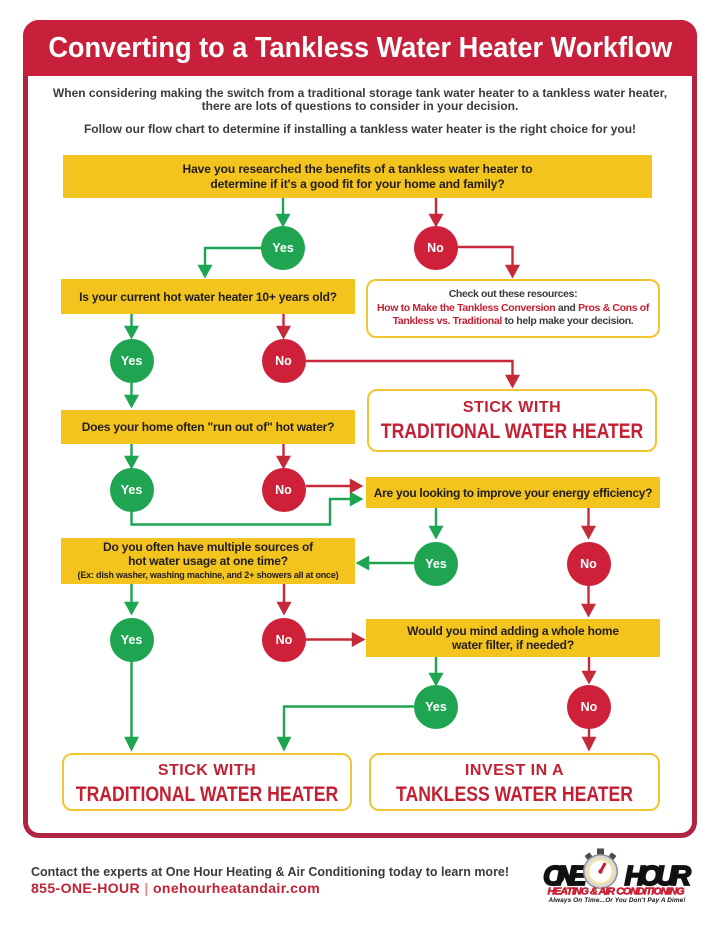 The height and width of the screenshot is (931, 720). I want to click on svg-text: HEATING & AIR CONDITIONING, so click(616, 892).